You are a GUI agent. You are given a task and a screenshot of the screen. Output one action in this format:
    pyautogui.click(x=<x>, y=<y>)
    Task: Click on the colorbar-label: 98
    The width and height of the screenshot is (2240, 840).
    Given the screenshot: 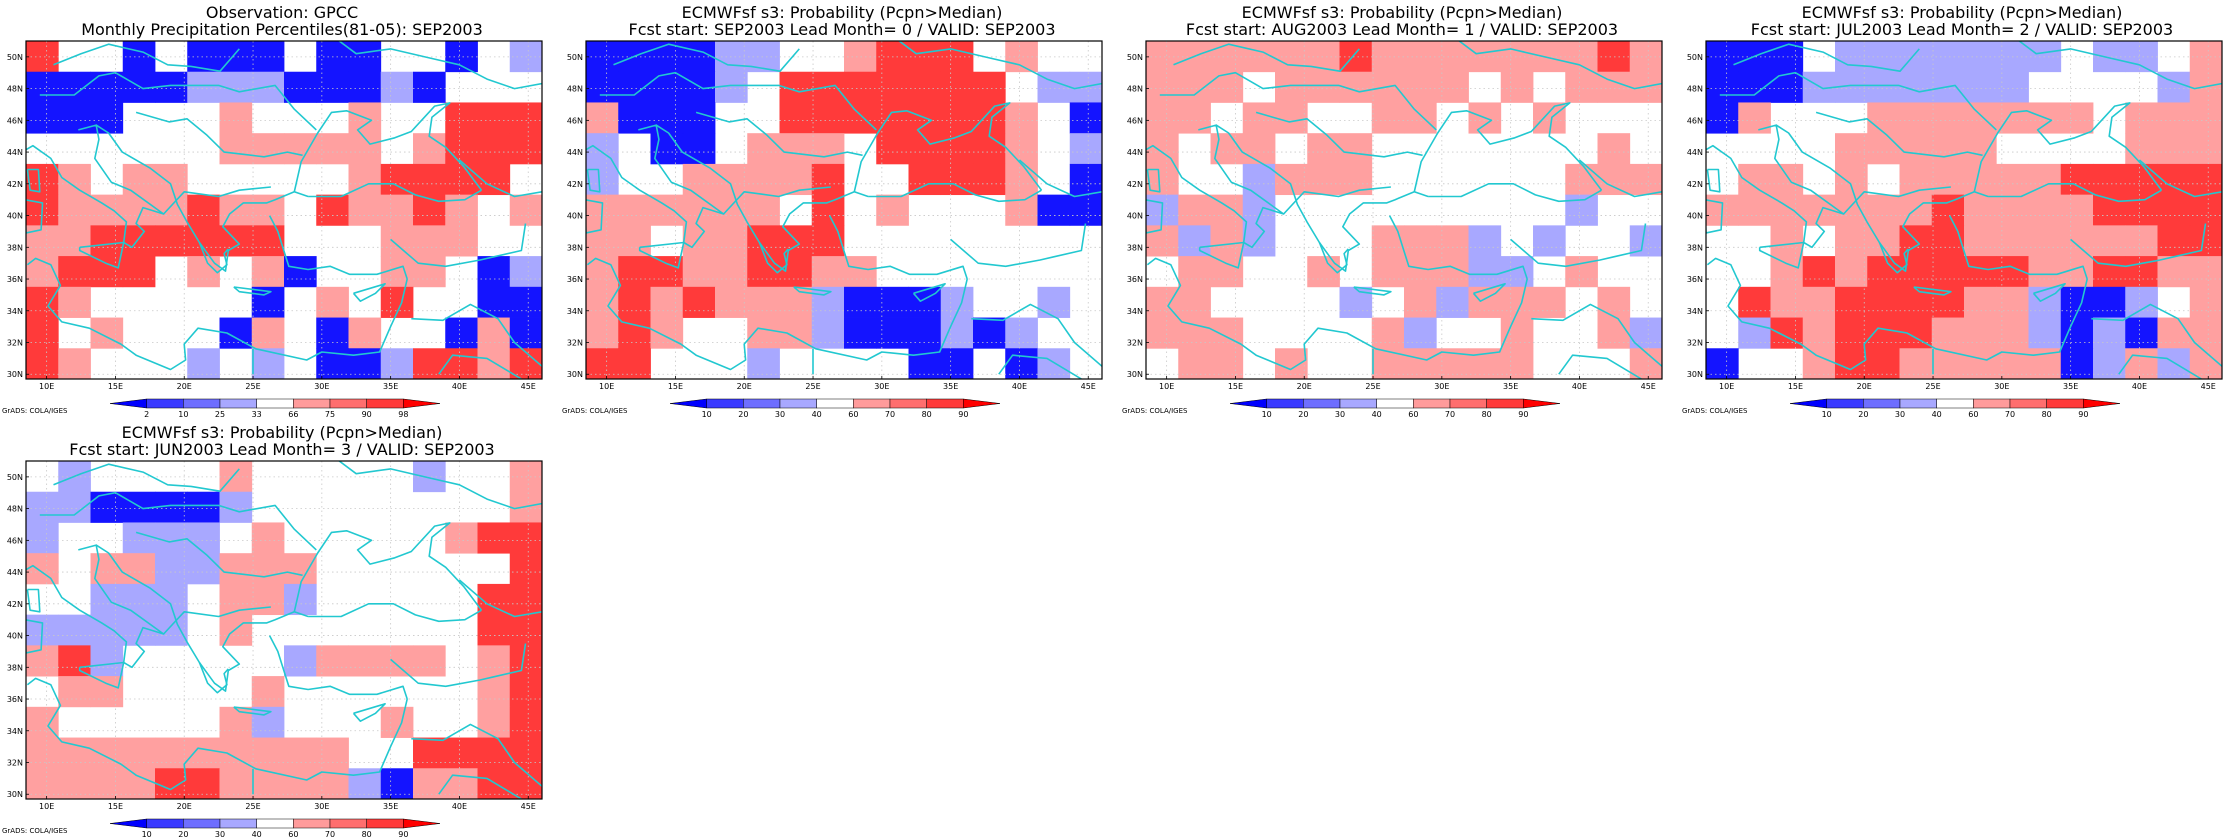 What is the action you would take?
    pyautogui.click(x=403, y=414)
    